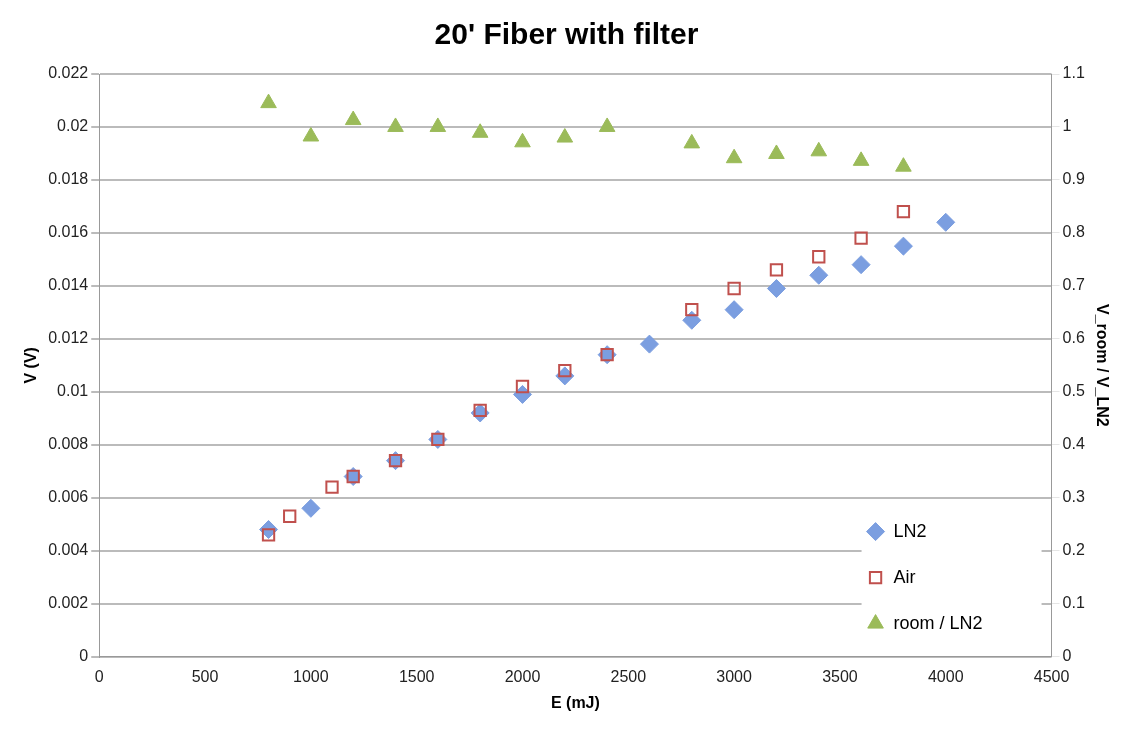 Image resolution: width=1143 pixels, height=735 pixels. Describe the element at coordinates (1073, 550) in the screenshot. I see `y2-tick-label: 0.2` at that location.